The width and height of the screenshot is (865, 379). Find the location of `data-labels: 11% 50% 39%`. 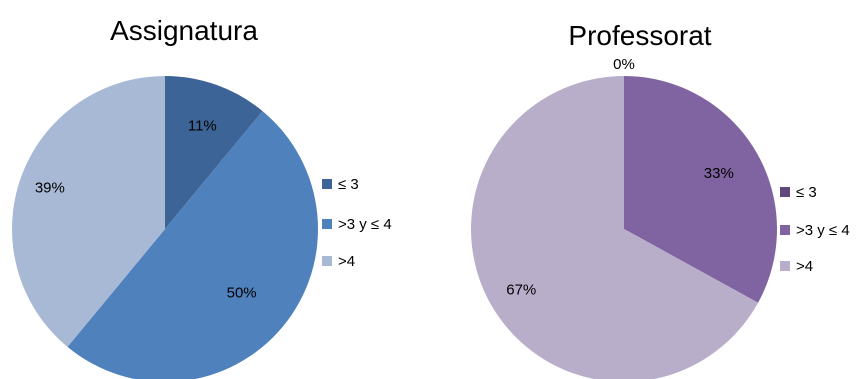

data-labels: 11% 50% 39% is located at coordinates (146, 209).